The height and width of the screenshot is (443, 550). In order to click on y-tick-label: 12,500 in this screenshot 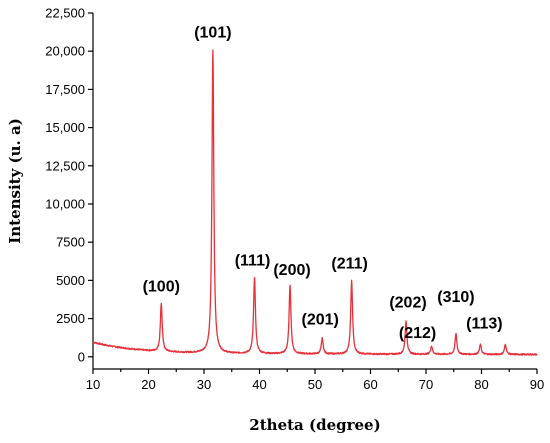, I will do `click(65, 165)`.